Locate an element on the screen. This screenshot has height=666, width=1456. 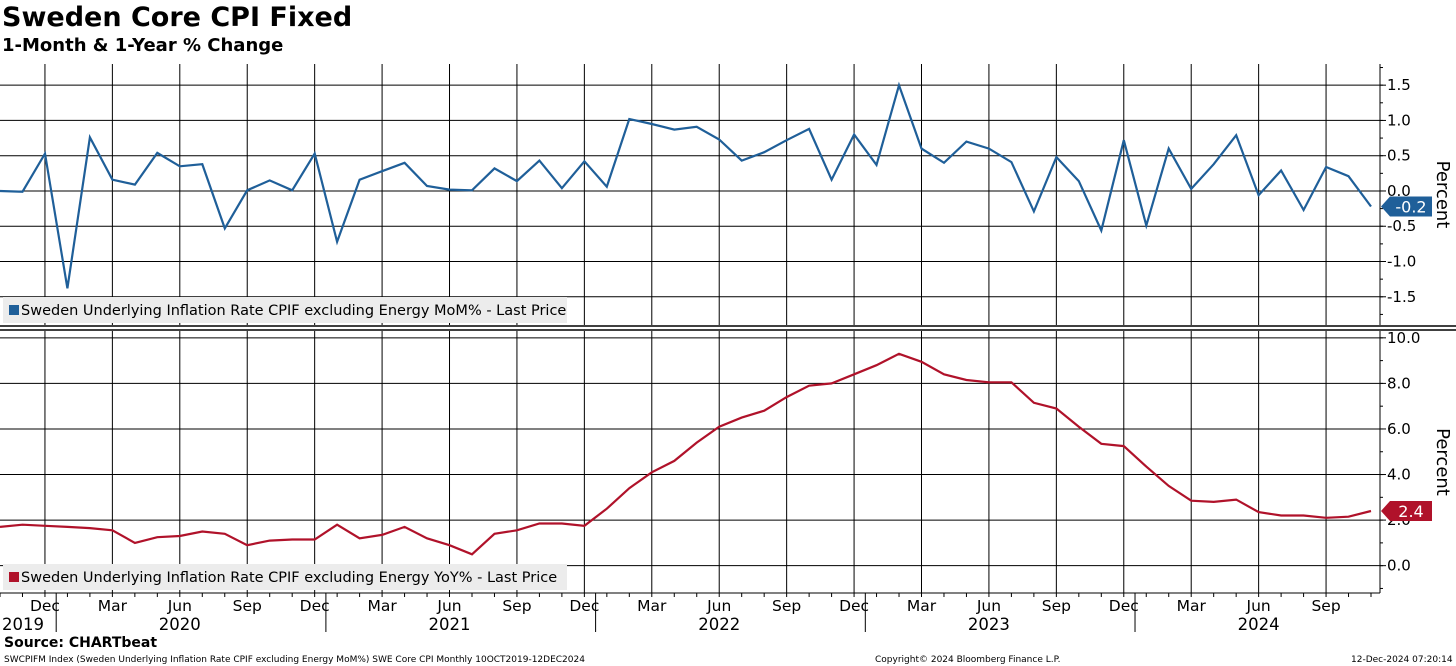
x-year-label: 2023 is located at coordinates (989, 624).